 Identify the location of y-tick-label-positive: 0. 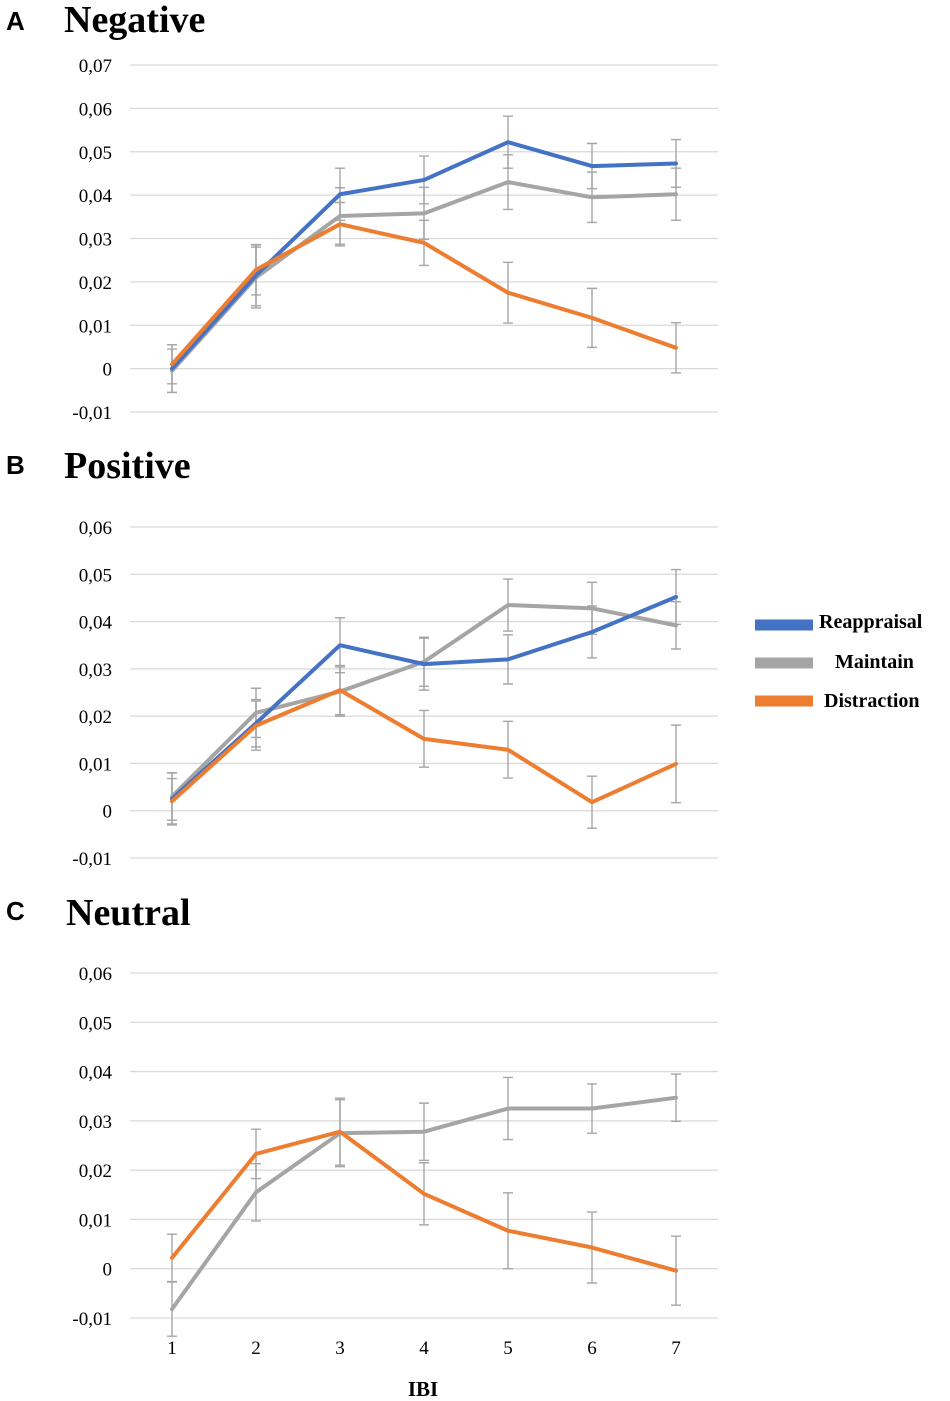
(108, 812).